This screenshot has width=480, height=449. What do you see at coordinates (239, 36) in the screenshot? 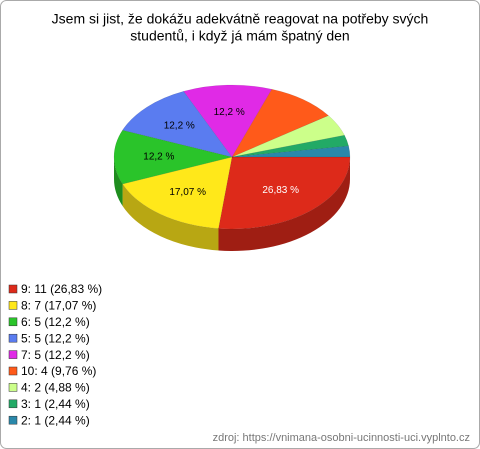
I see `chart-title: studentů, i když já mám špatný den` at bounding box center [239, 36].